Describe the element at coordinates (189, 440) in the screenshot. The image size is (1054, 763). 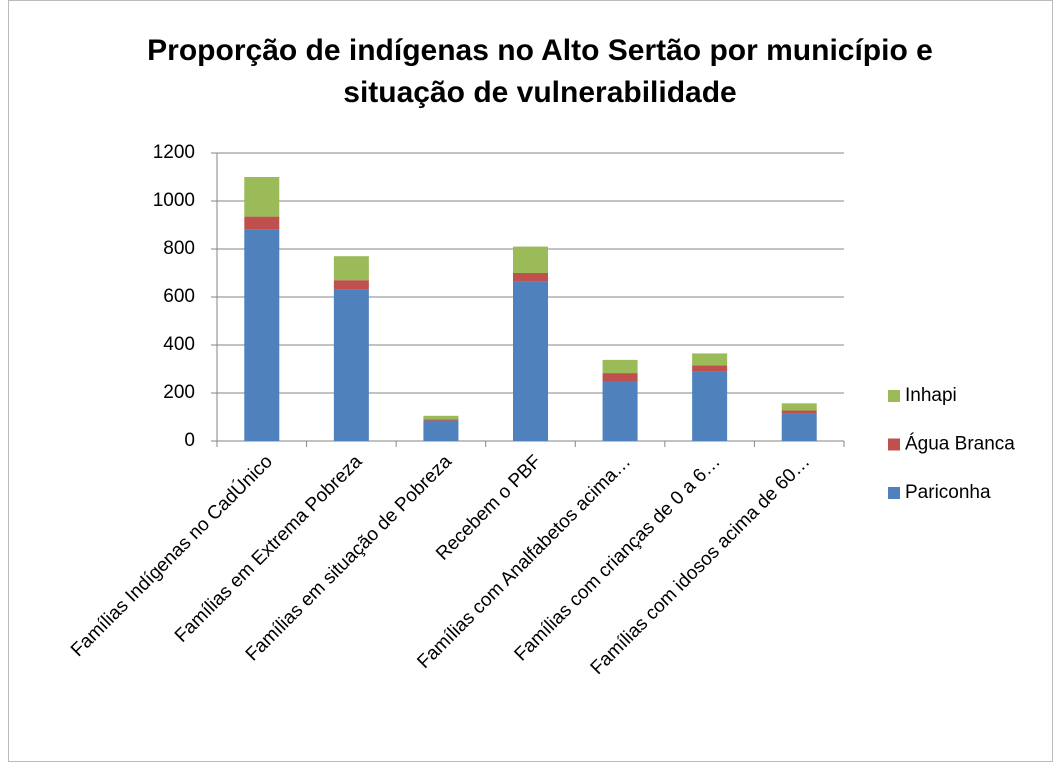
I see `y-tick-label: 0` at that location.